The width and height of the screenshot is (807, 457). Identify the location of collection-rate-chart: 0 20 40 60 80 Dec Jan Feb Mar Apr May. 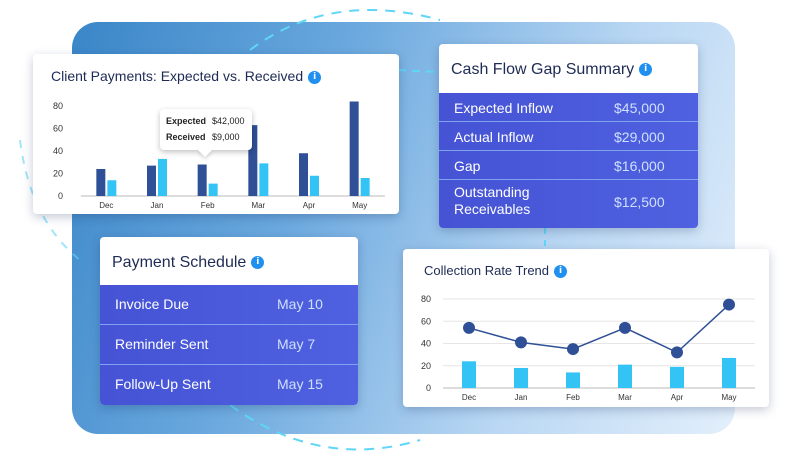
(588, 348).